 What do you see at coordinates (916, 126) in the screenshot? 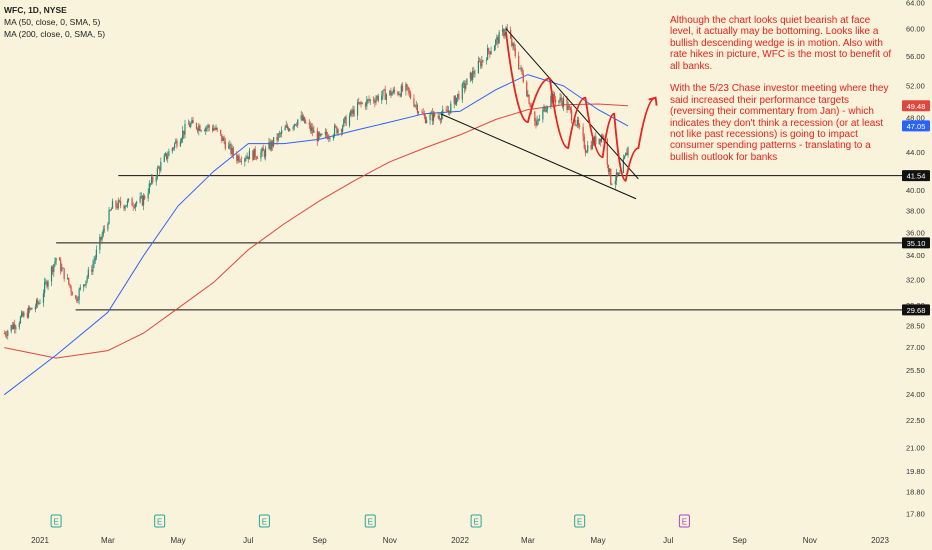
I see `price-label-text: 47.05` at bounding box center [916, 126].